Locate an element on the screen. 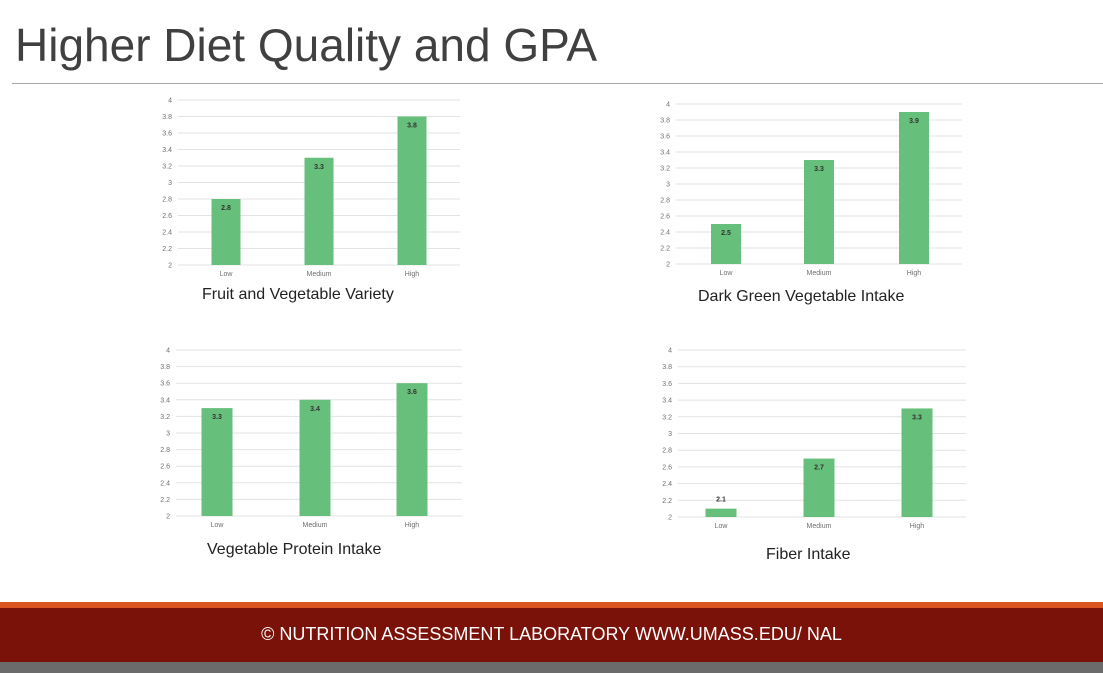  bar-value-label: 3.8 is located at coordinates (412, 126).